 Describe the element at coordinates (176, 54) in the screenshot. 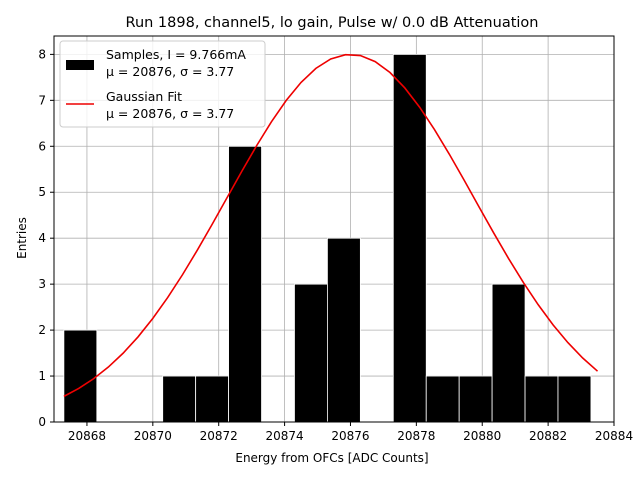

I see `legend-samples-label-line1: Samples, I = 9.766mA` at that location.